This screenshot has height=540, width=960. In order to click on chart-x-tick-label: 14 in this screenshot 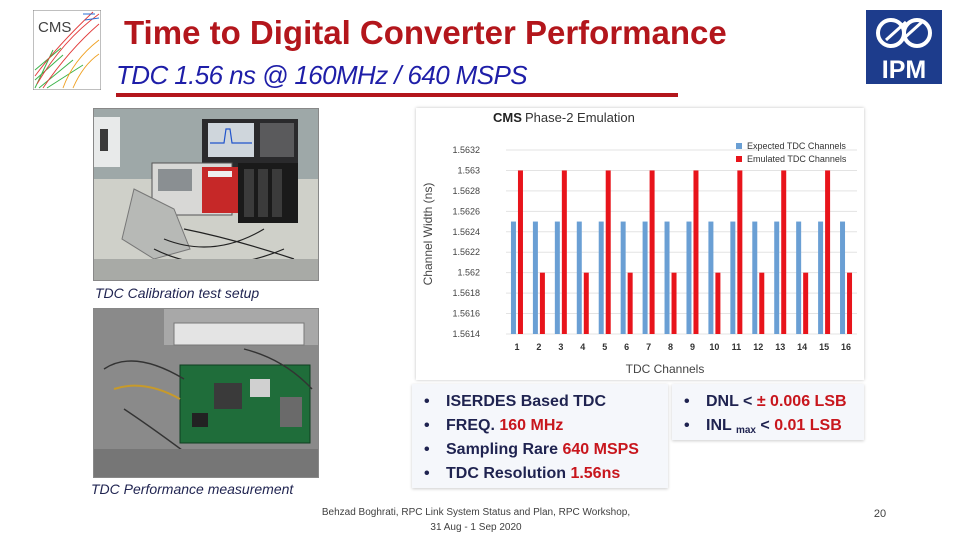, I will do `click(802, 347)`.